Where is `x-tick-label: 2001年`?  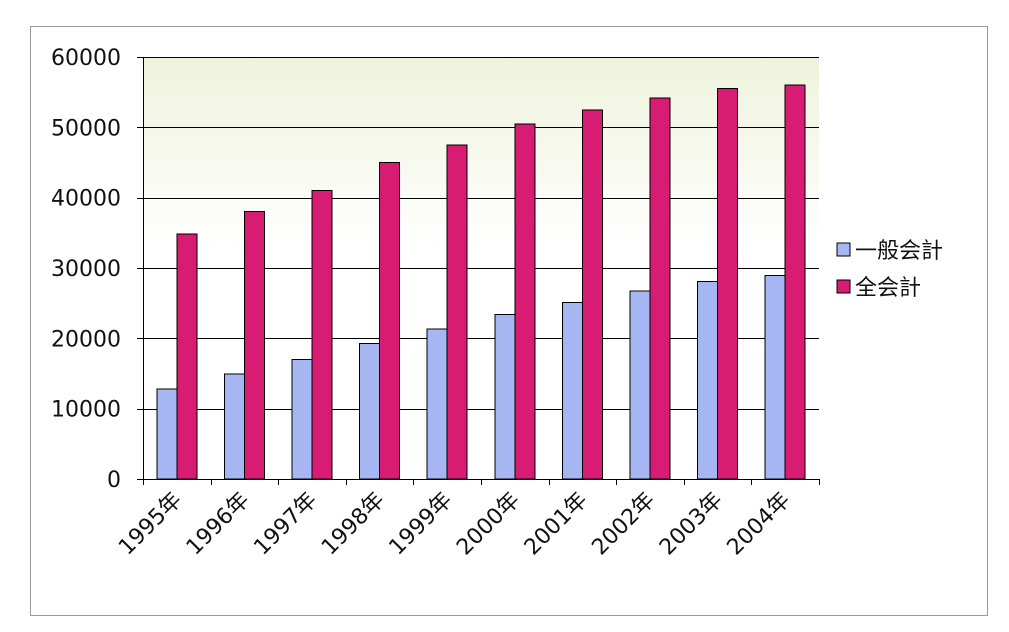 x-tick-label: 2001年 is located at coordinates (556, 524).